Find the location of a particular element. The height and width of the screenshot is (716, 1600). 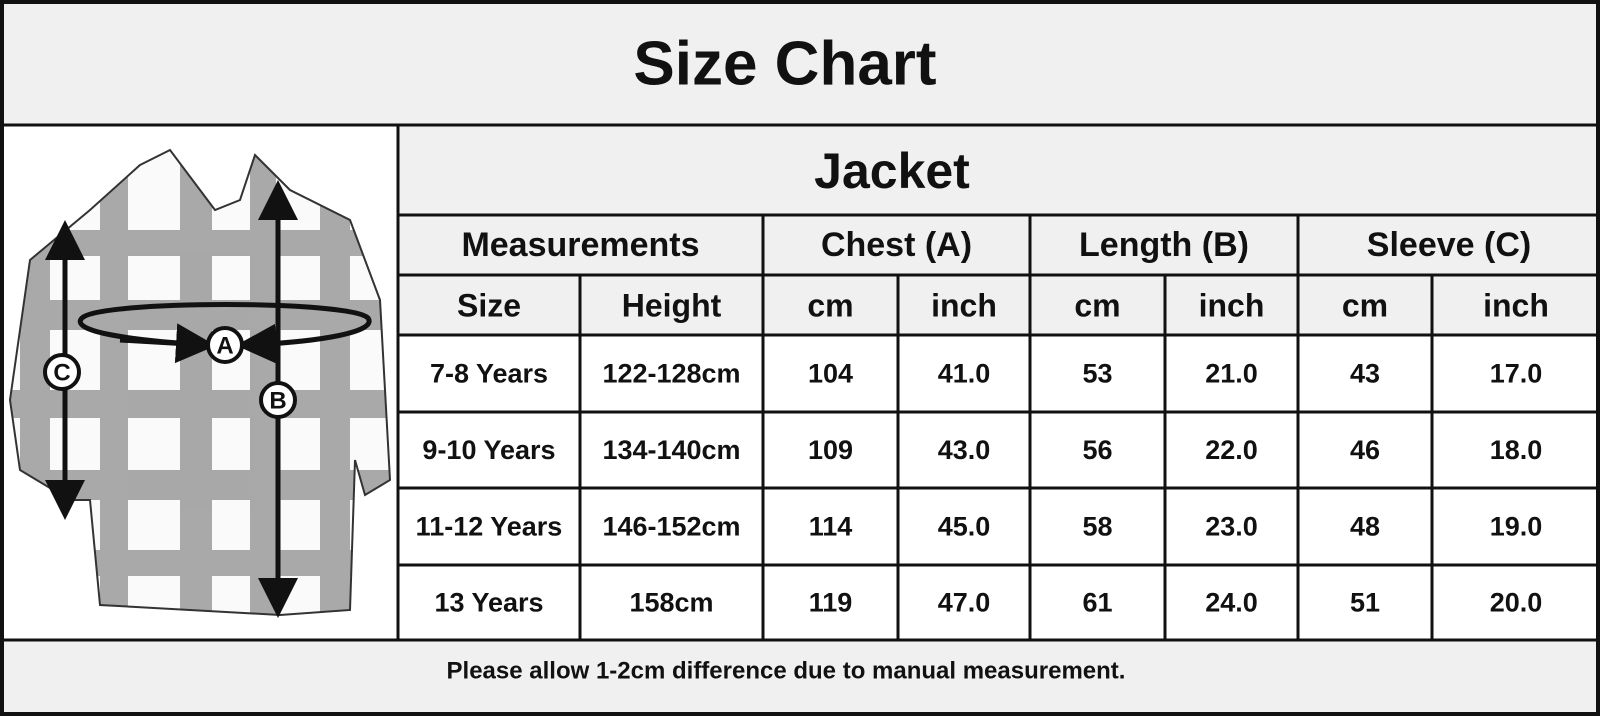

table-cell: 19.0 is located at coordinates (1516, 527).